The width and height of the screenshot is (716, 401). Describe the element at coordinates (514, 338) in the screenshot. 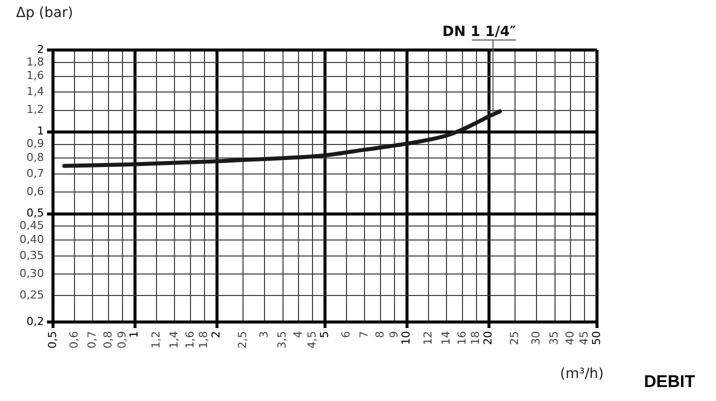

I see `x-tick-label: 25` at that location.